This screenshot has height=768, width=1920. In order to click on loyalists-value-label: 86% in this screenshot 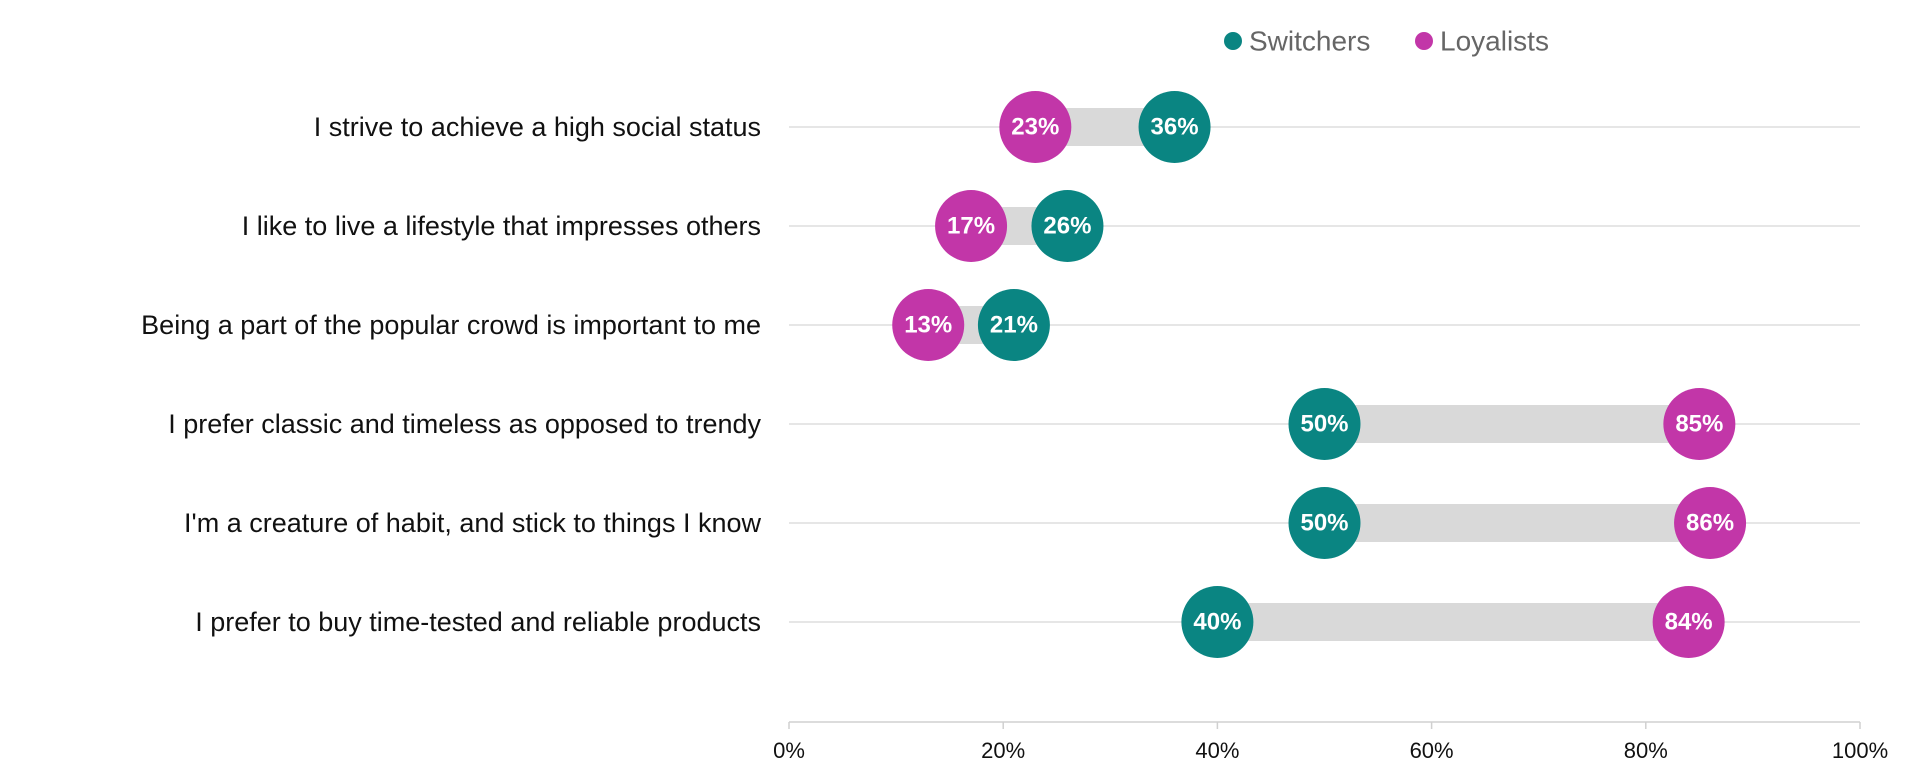, I will do `click(1710, 523)`.